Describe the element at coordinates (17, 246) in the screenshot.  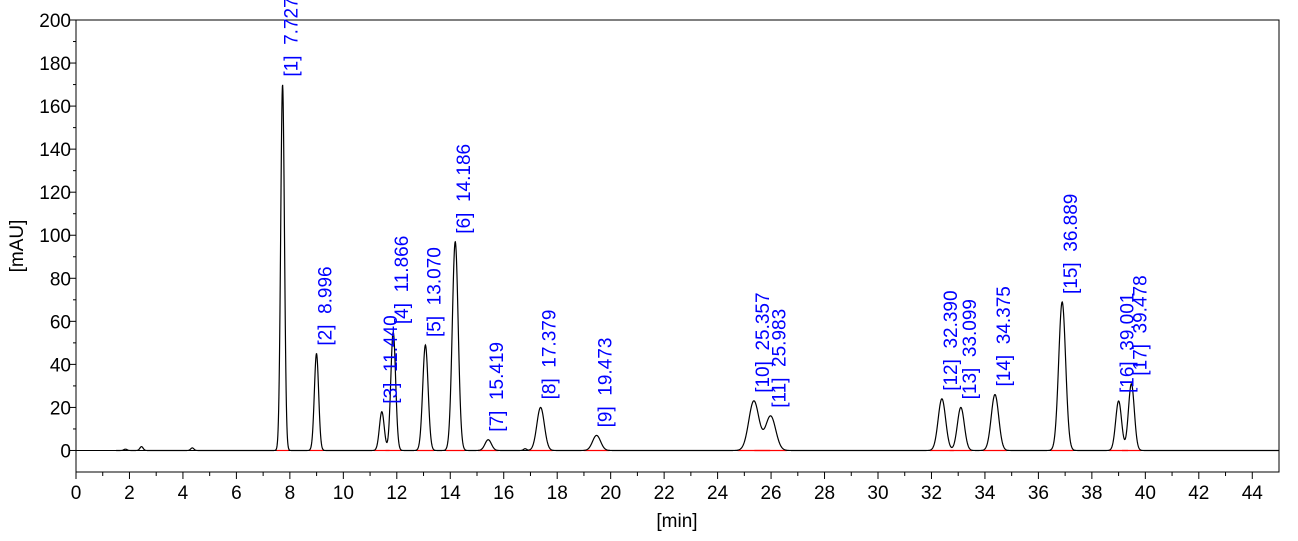
I see `y-axis-title: [mAU]` at that location.